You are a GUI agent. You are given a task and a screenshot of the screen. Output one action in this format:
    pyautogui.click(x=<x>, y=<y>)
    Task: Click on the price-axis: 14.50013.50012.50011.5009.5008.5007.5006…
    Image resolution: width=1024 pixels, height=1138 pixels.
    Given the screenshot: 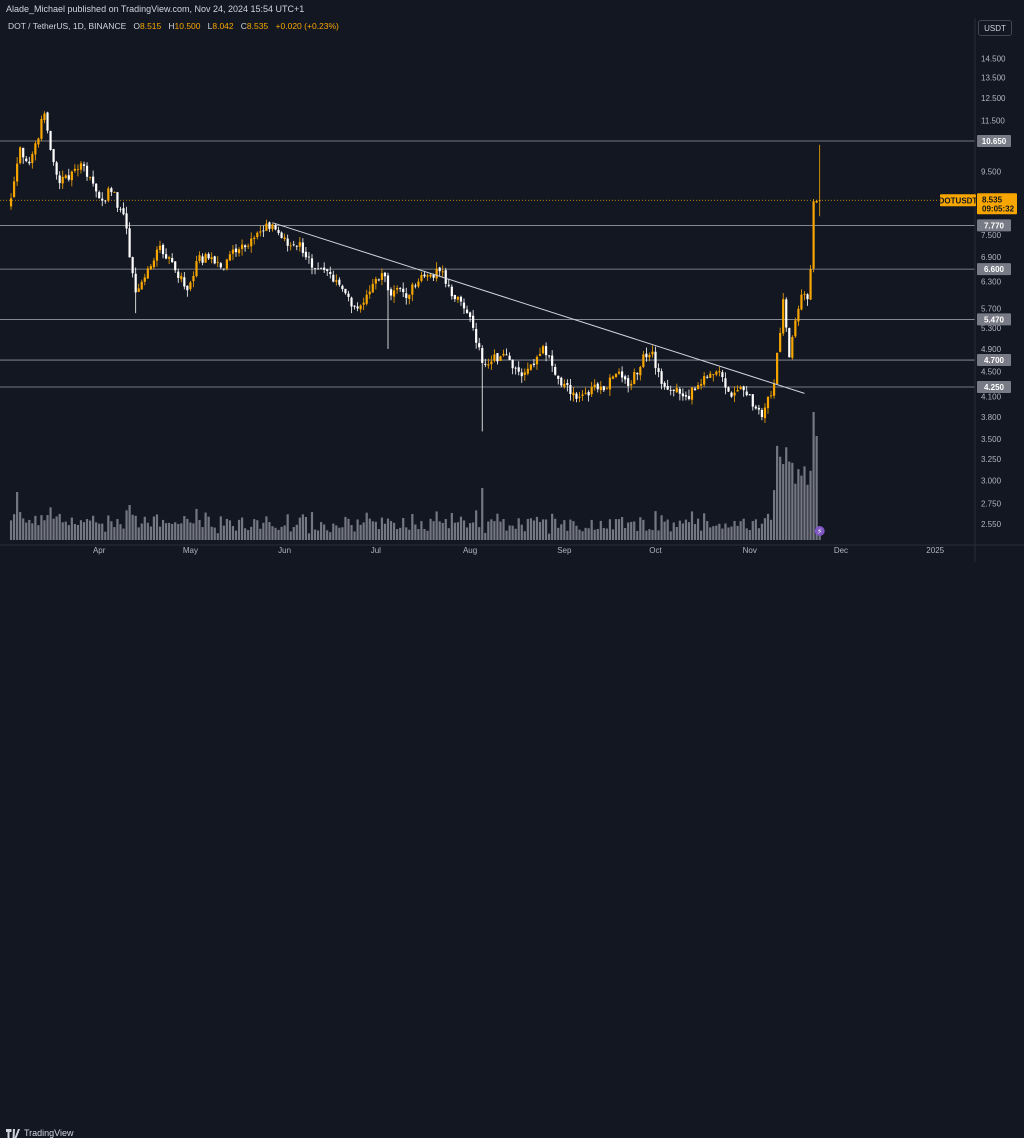 What is the action you would take?
    pyautogui.click(x=990, y=290)
    